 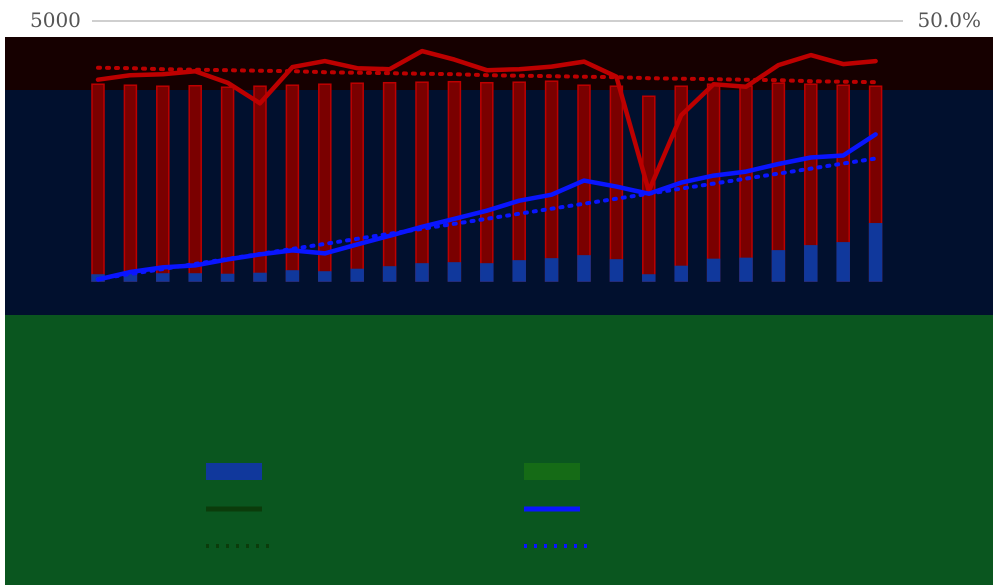 What do you see at coordinates (497, 21) in the screenshot?
I see `top-gridline` at bounding box center [497, 21].